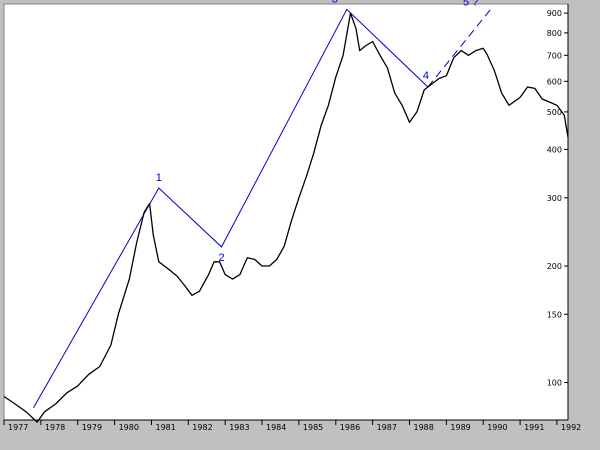 This screenshot has width=600, height=450. I want to click on y-tick-label-800: 800, so click(554, 33).